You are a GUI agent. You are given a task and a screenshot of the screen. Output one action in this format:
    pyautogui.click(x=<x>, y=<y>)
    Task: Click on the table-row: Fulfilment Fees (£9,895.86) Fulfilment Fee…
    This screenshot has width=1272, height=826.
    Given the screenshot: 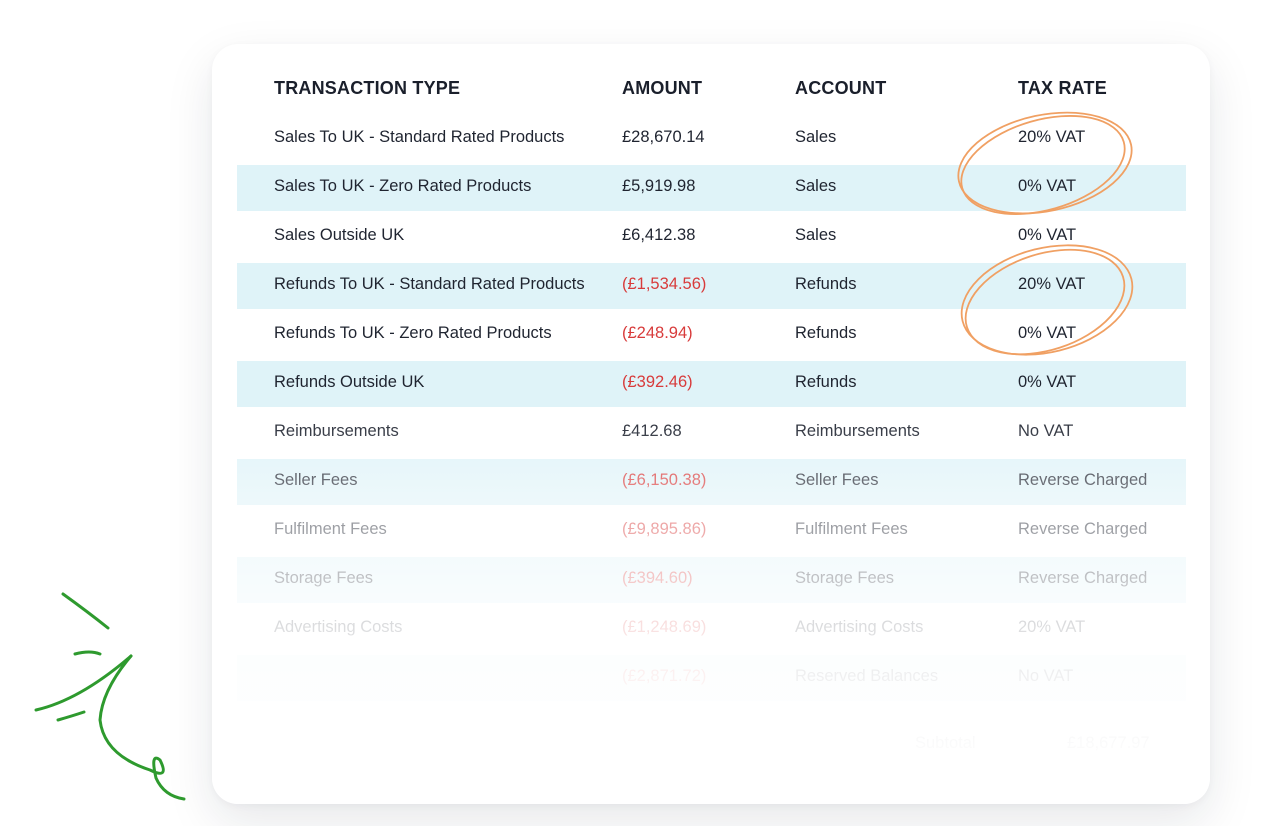 What is the action you would take?
    pyautogui.click(x=711, y=531)
    